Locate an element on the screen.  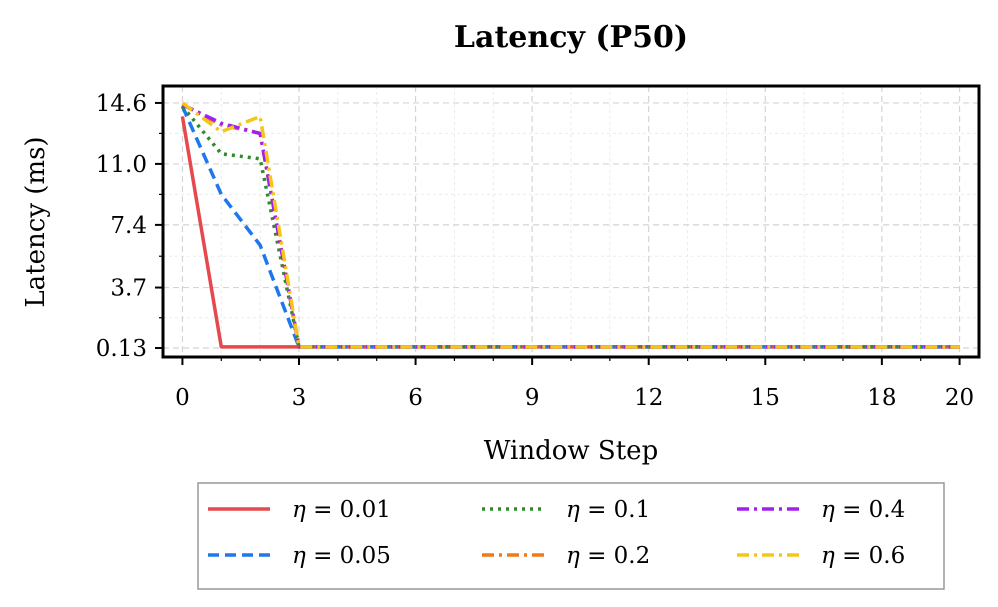
x-axis: 0 3 6 9 12 15 18 20 is located at coordinates (574, 384).